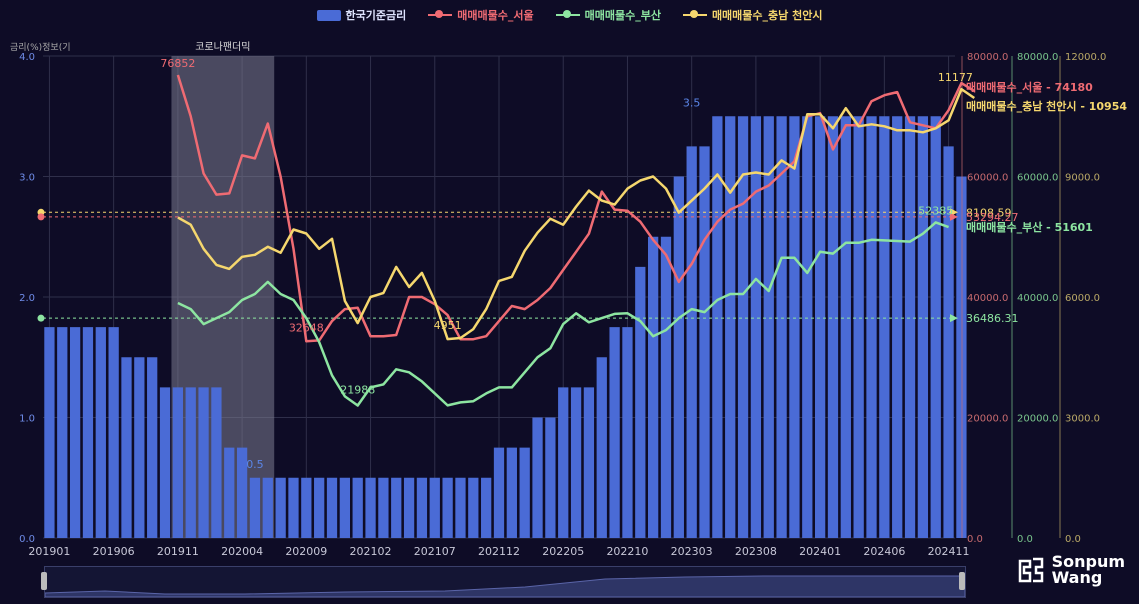  I want to click on x-tick-label: 201901, so click(49, 551).